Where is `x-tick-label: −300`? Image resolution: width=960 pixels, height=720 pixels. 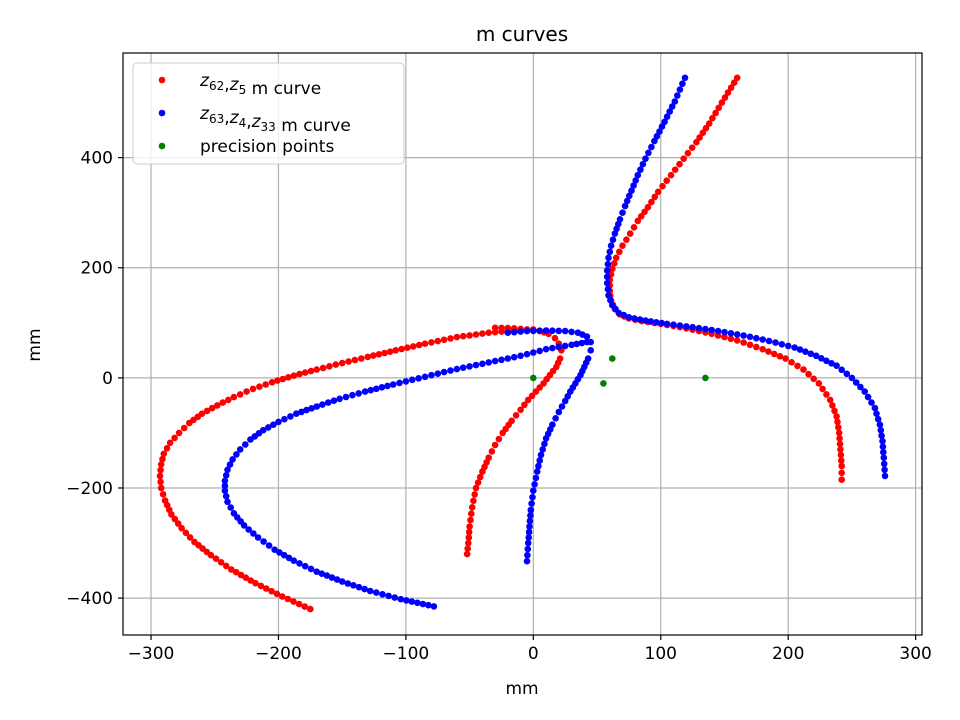
x-tick-label: −300 is located at coordinates (151, 654).